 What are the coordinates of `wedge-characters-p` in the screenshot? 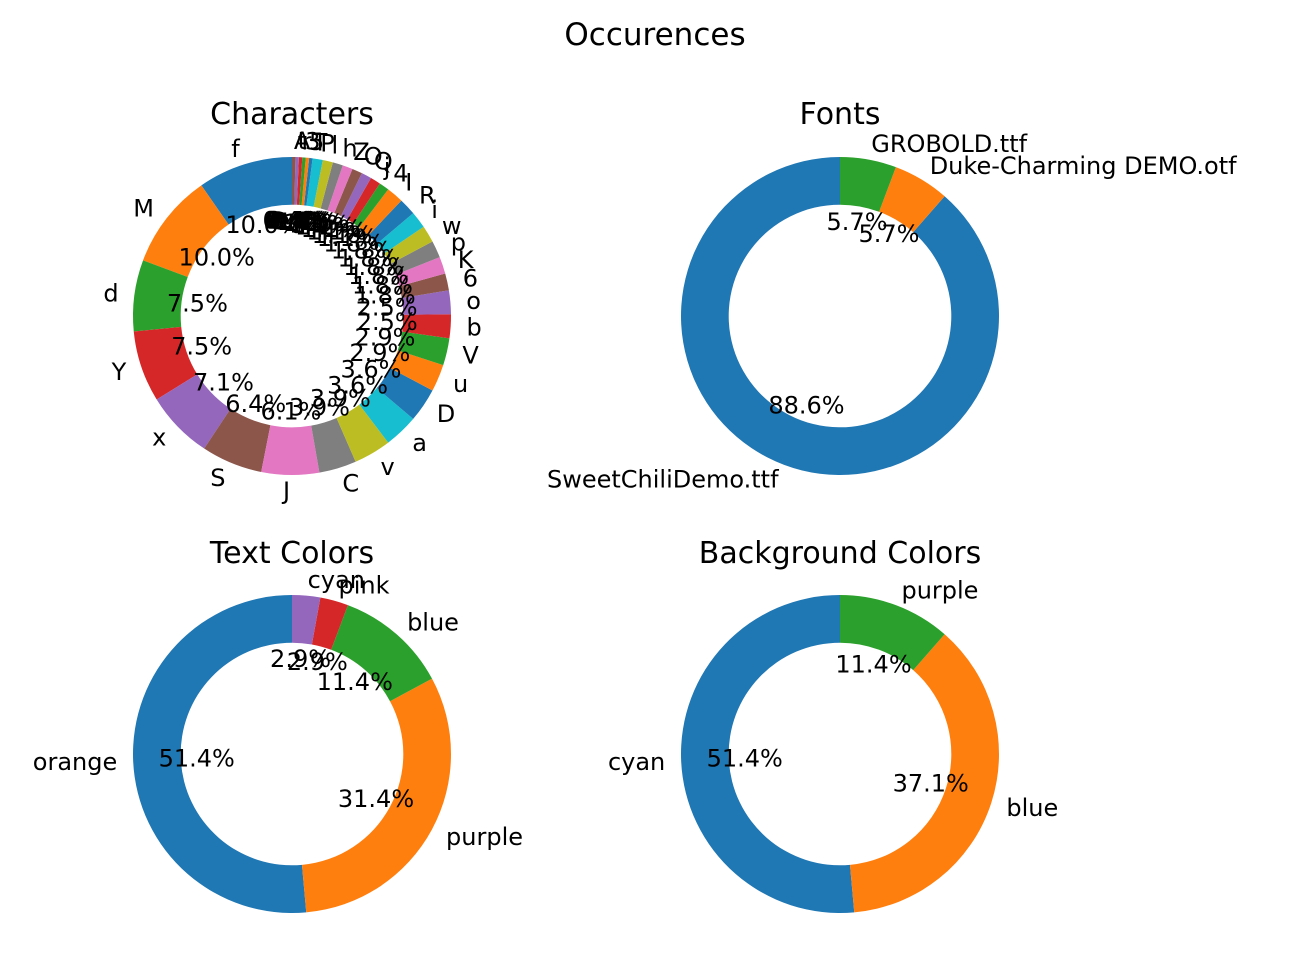 It's located at (314, 182).